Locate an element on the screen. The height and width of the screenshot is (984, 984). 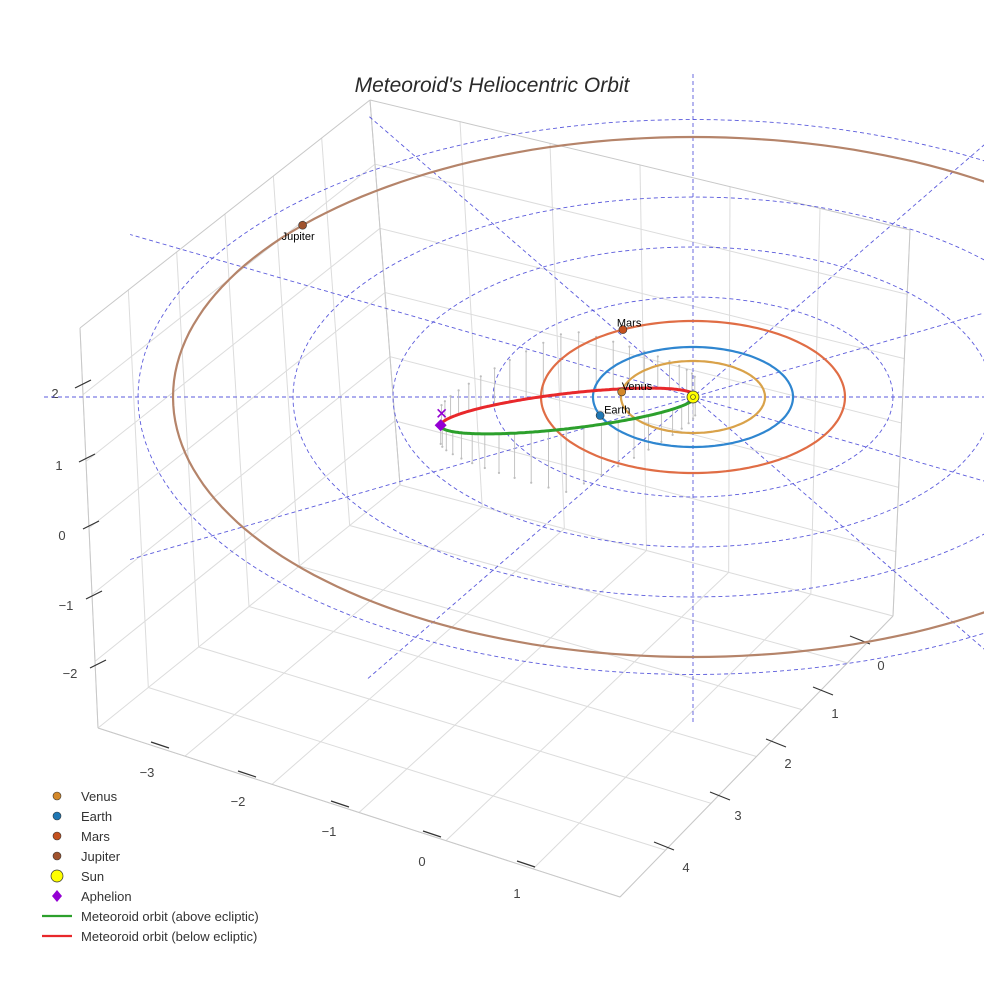
planet-marker-venus is located at coordinates (622, 392).